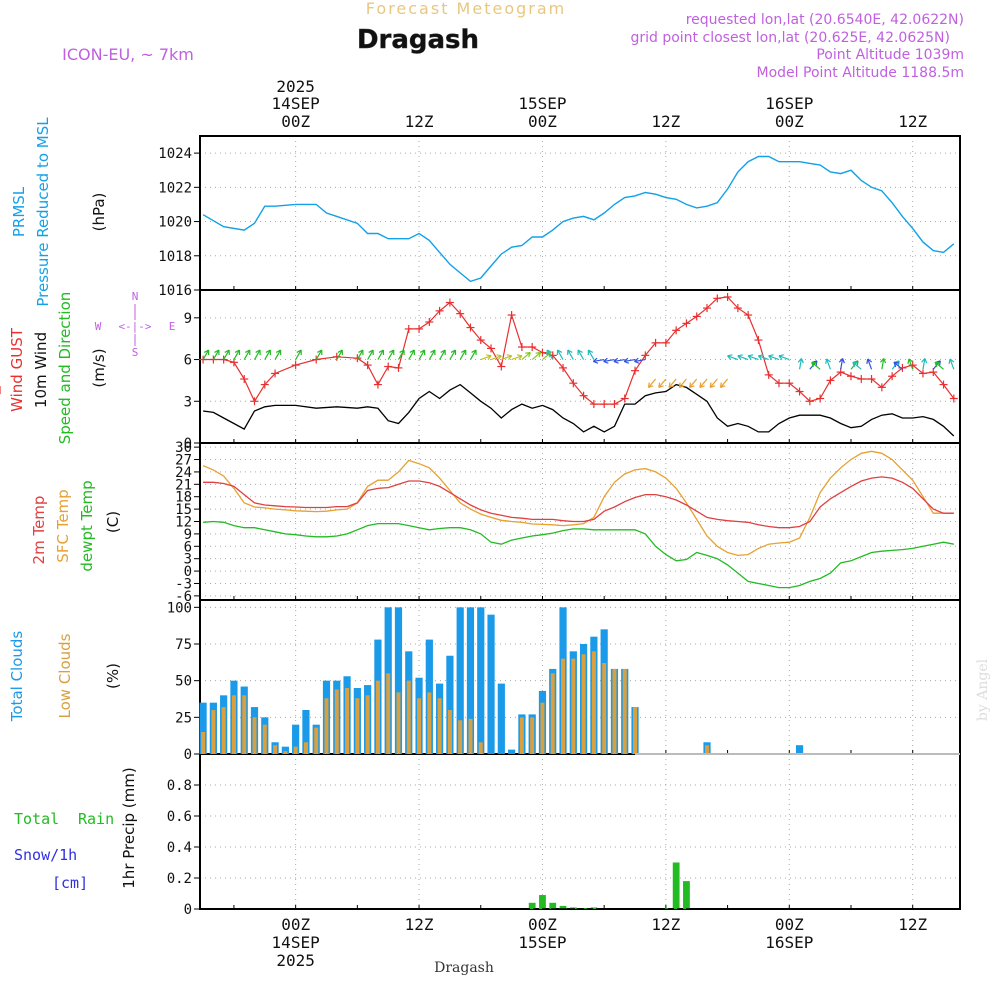 Image resolution: width=1000 pixels, height=1000 pixels. What do you see at coordinates (464, 968) in the screenshot?
I see `footer-location: Dragash` at bounding box center [464, 968].